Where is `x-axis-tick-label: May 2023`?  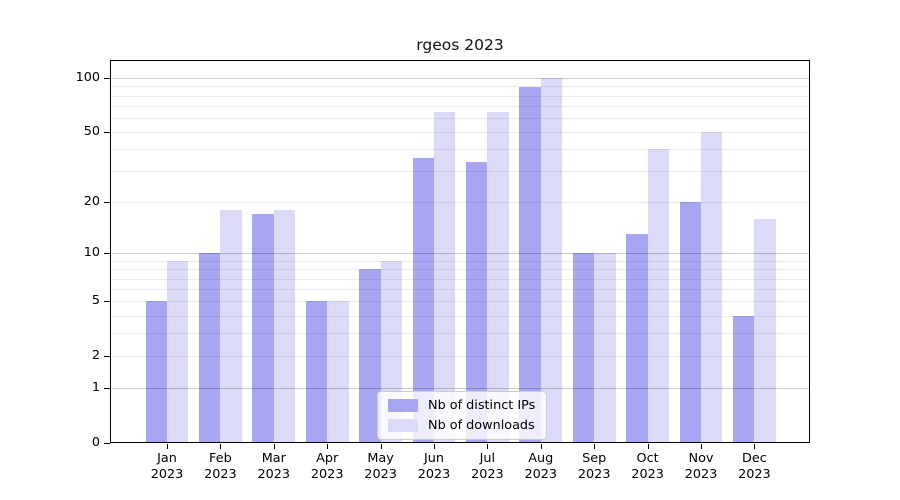
x-axis-tick-label: May 2023 is located at coordinates (380, 466).